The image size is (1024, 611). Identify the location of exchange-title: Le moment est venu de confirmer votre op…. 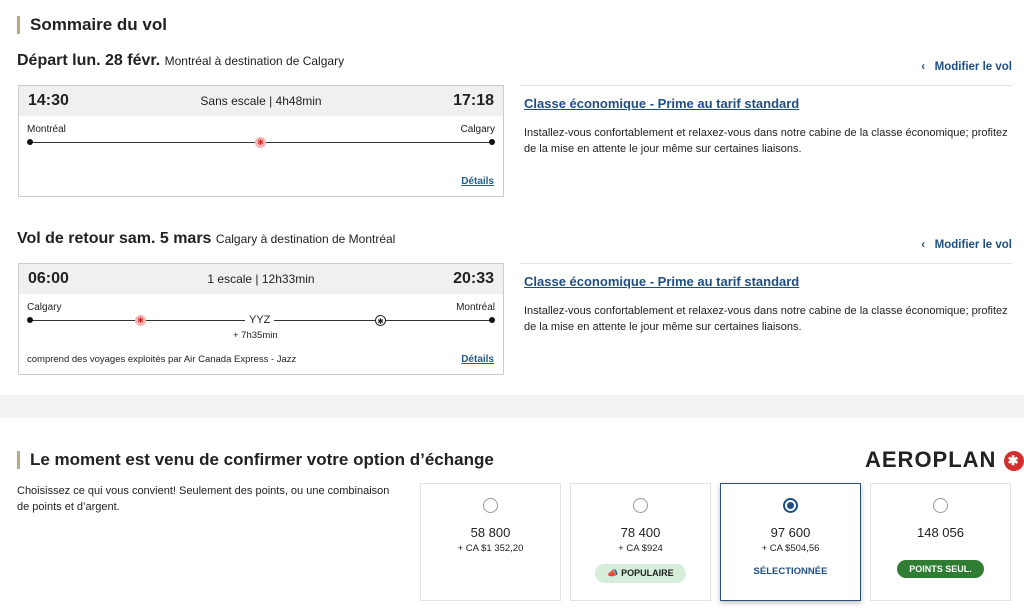
(255, 460).